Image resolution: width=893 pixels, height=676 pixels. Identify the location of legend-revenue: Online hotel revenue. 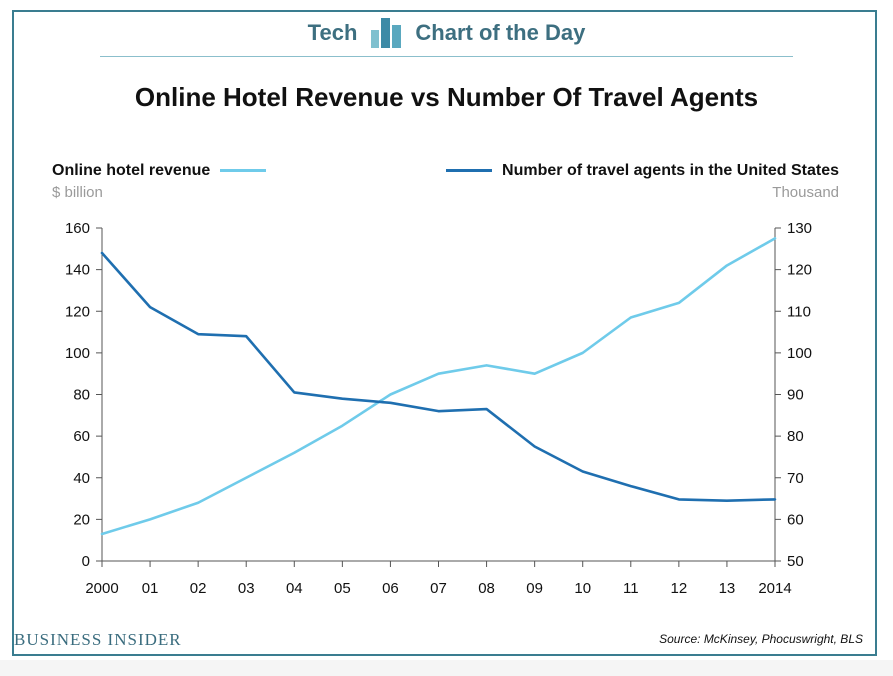
(159, 171).